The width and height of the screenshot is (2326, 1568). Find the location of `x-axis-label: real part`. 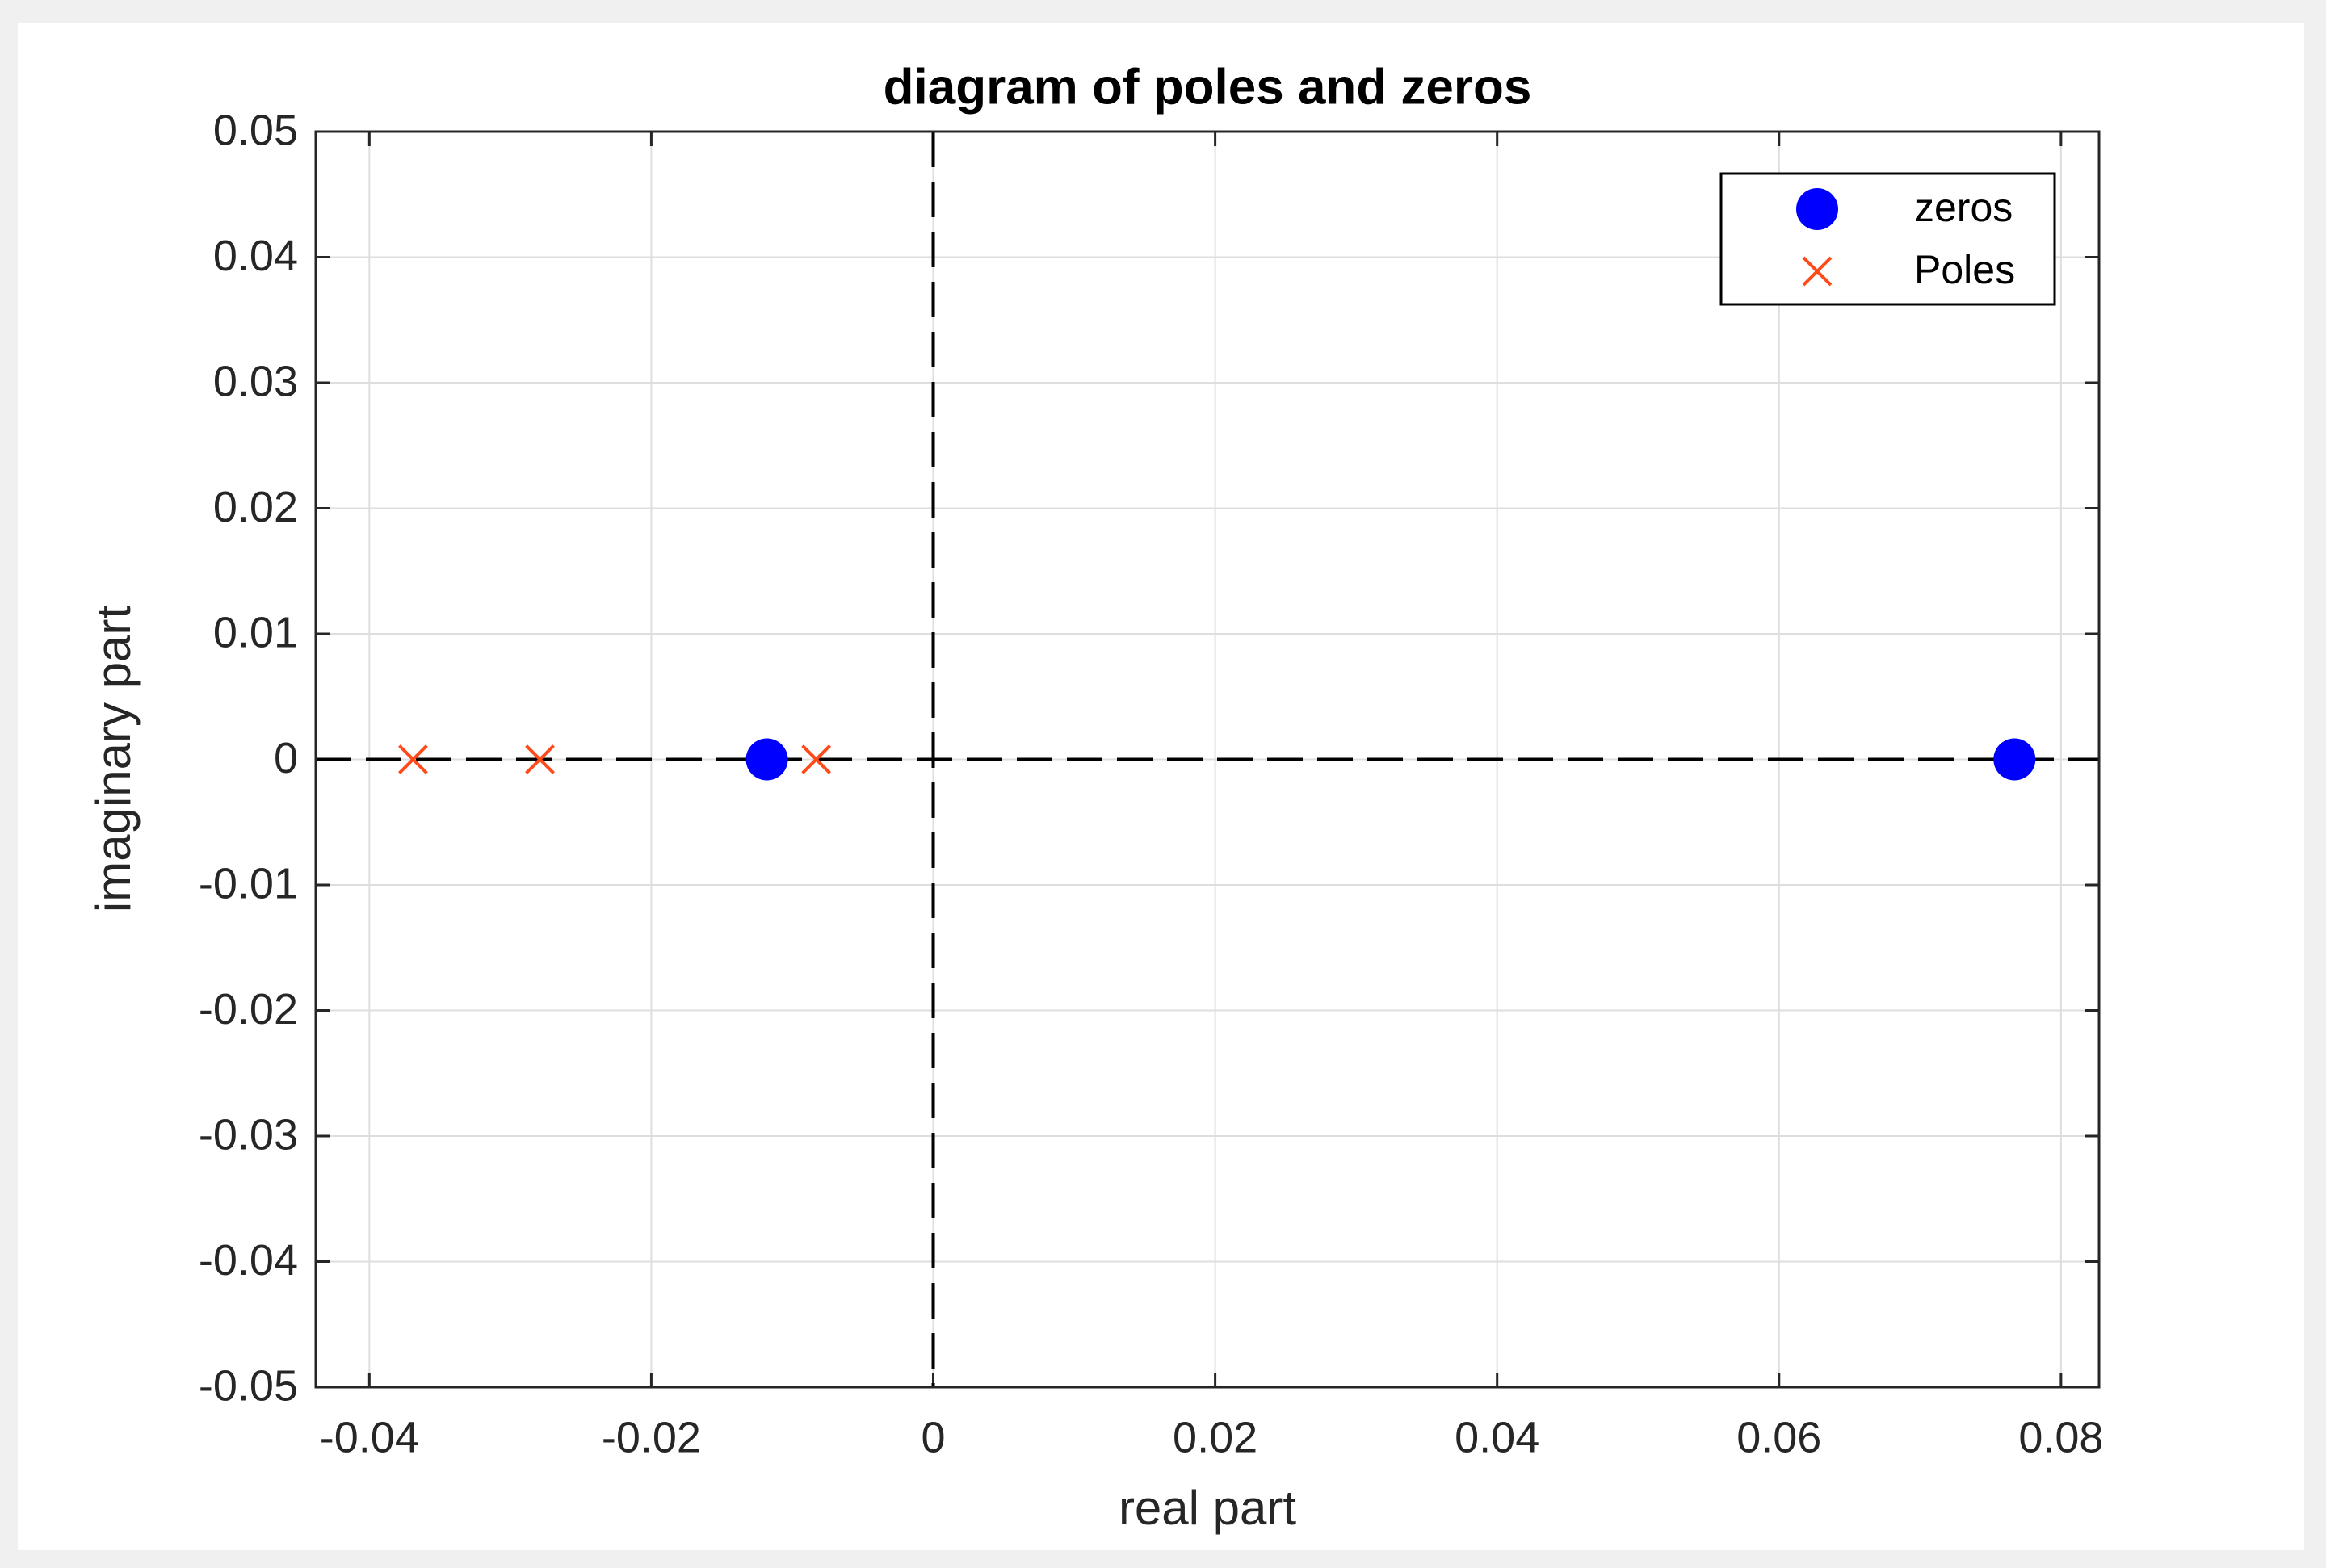

x-axis-label: real part is located at coordinates (1207, 1508).